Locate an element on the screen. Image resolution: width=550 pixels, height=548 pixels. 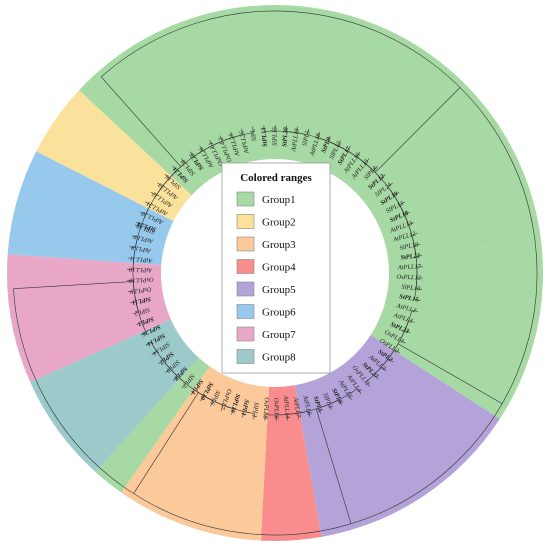
leaf-label: SlPL15 is located at coordinates (275, 136).